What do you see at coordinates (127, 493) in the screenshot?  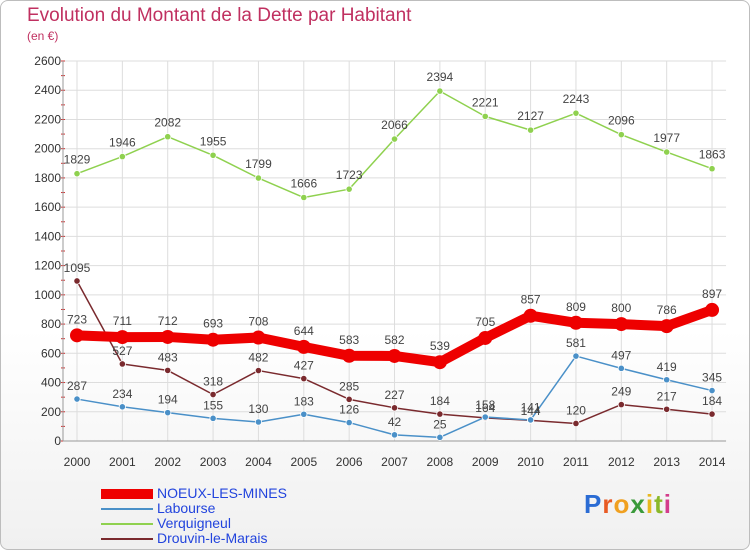 I see `legend-swatch-noeux` at bounding box center [127, 493].